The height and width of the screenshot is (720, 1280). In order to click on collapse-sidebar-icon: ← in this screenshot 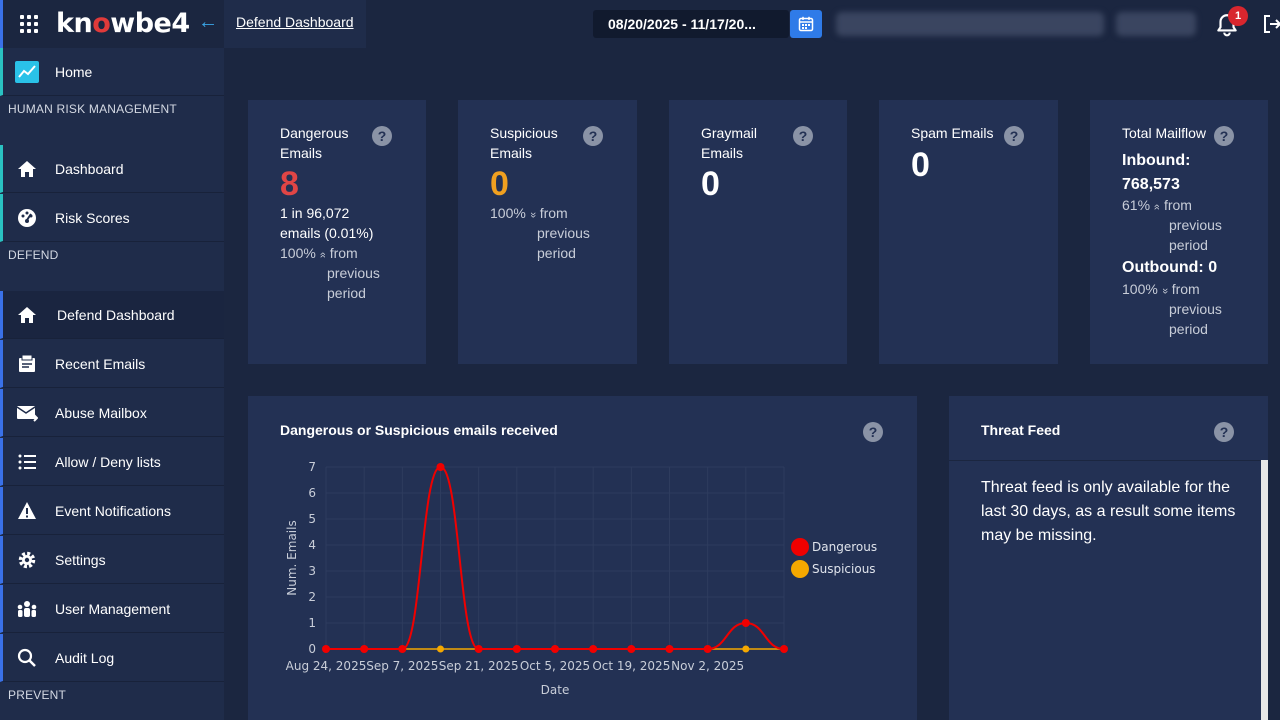, I will do `click(208, 22)`.